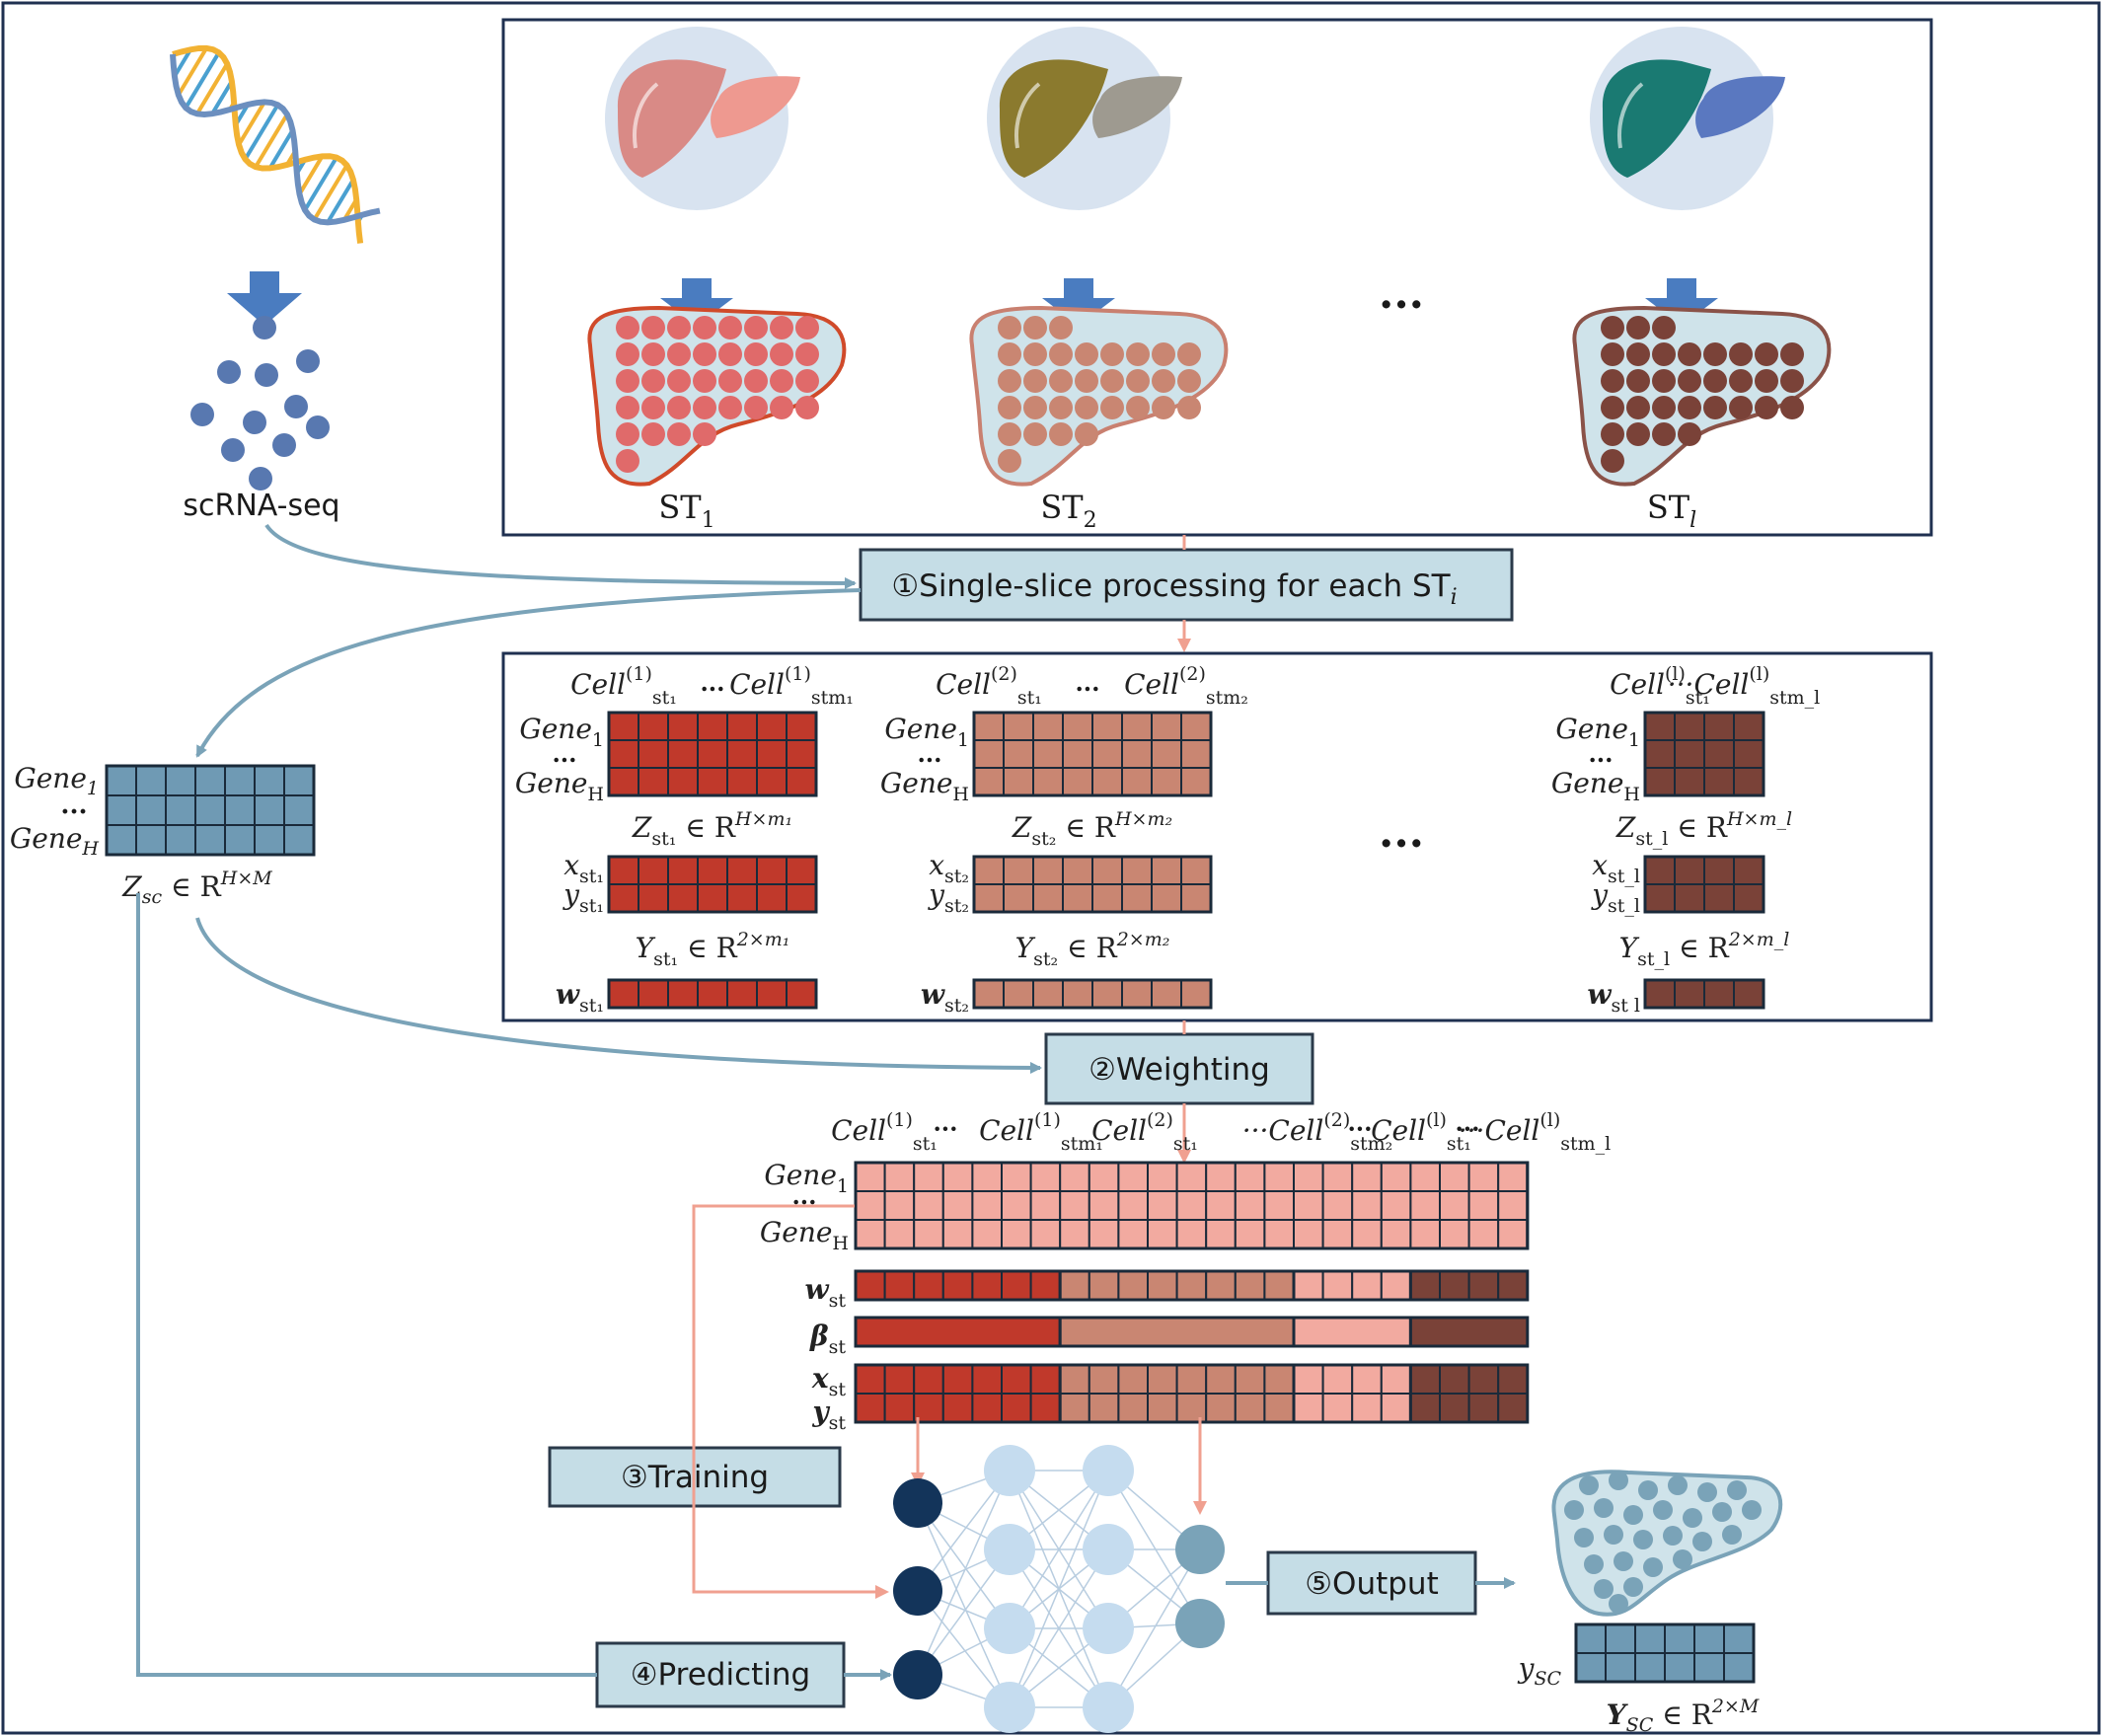  Describe the element at coordinates (1200, 1550) in the screenshot. I see `nn-output-node` at that location.